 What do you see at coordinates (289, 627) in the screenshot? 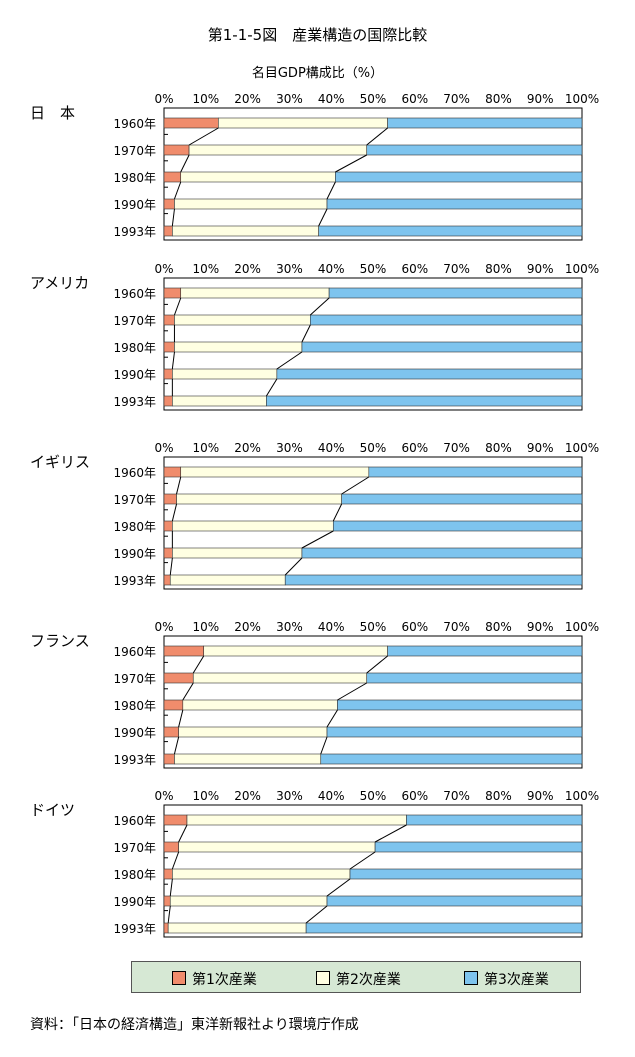
I see `x-tick-label: 30%` at bounding box center [289, 627].